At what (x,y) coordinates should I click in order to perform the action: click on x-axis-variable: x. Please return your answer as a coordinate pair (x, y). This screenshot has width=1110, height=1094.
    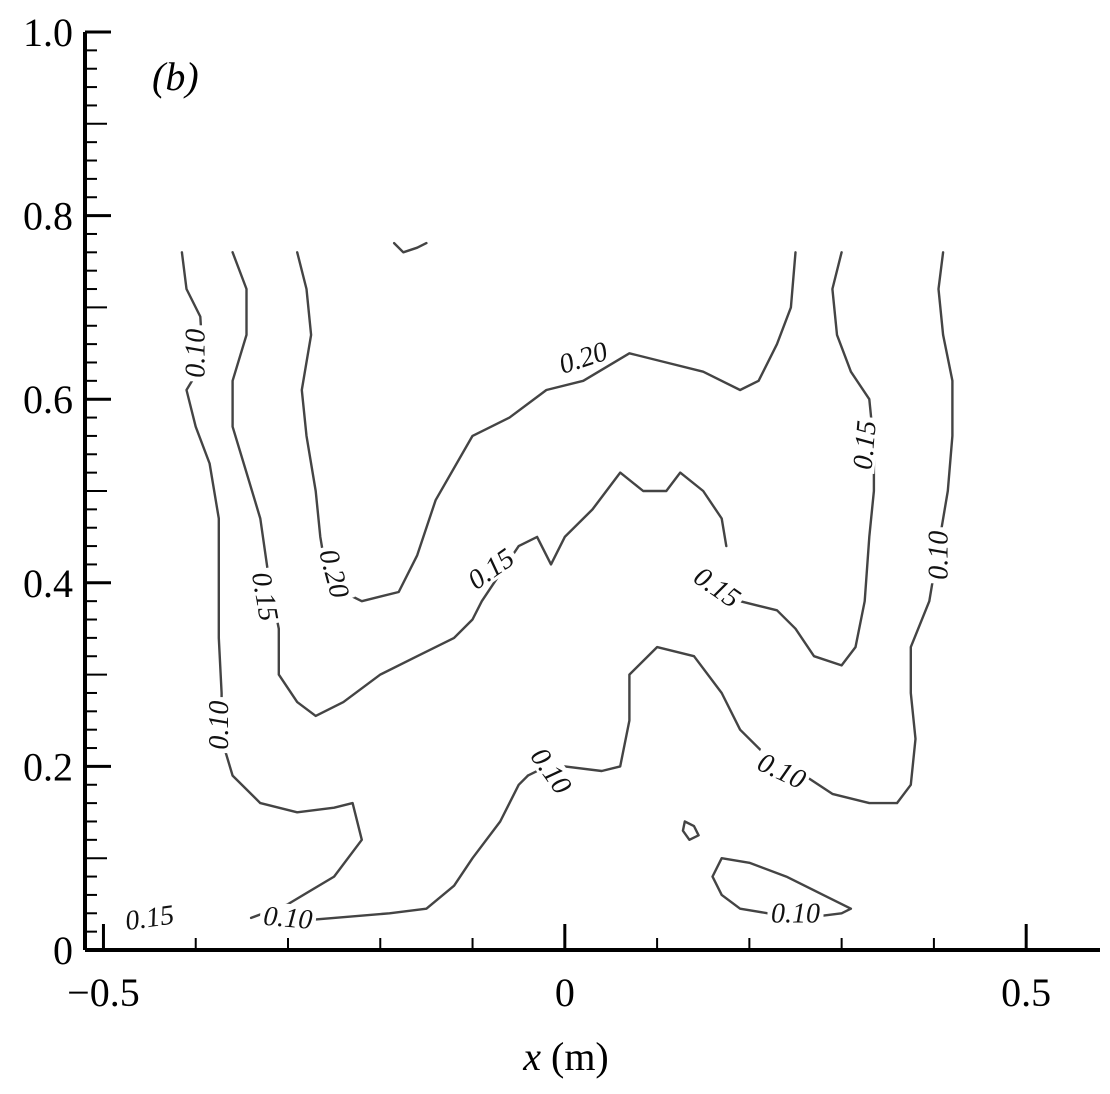
    Looking at the image, I should click on (531, 1056).